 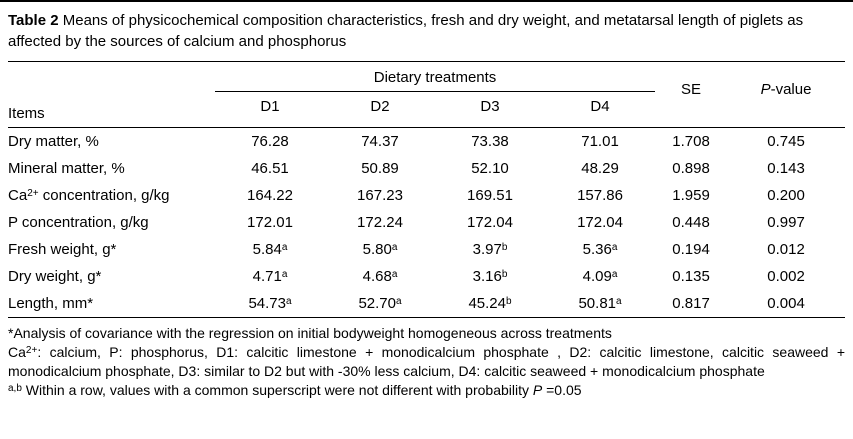 What do you see at coordinates (270, 106) in the screenshot?
I see `treatment-column-header-d1: D1` at bounding box center [270, 106].